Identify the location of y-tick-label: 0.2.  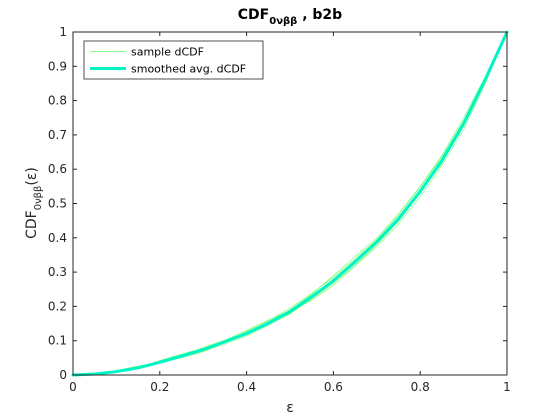
(57, 306).